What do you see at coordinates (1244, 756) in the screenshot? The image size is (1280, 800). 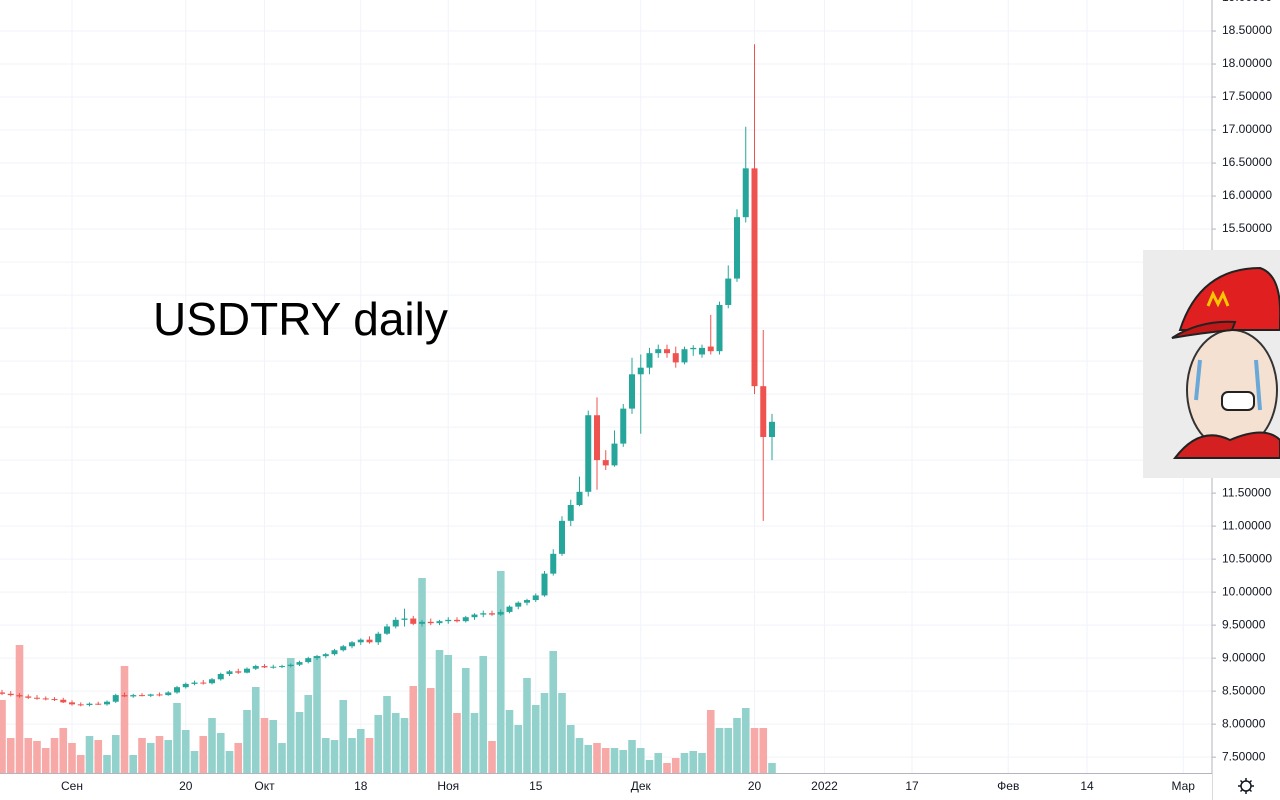 I see `y-tick-label: 7.50000` at bounding box center [1244, 756].